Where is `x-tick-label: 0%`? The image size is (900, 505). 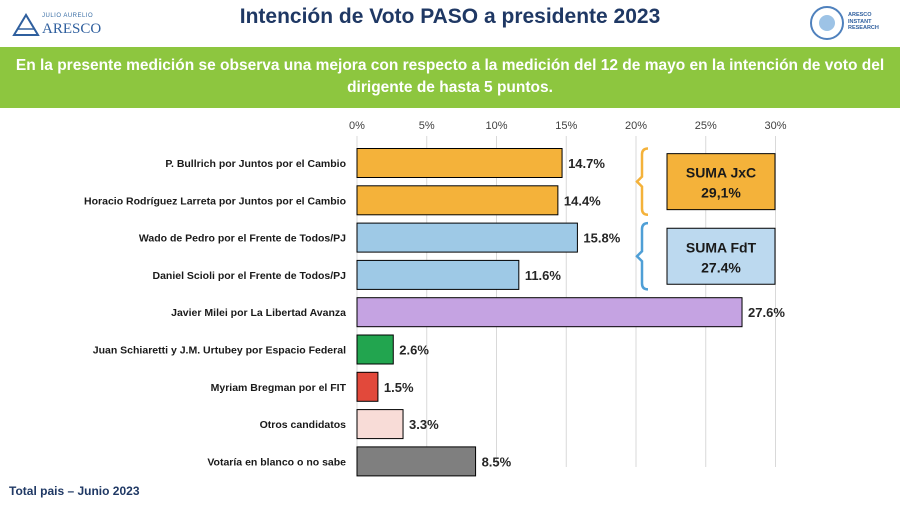 x-tick-label: 0% is located at coordinates (357, 126).